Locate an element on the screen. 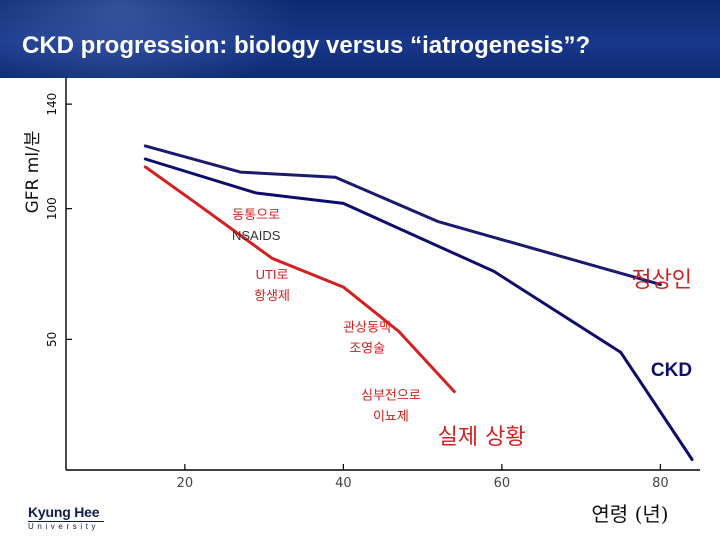  chart-annotation: NSAIDS is located at coordinates (256, 235).